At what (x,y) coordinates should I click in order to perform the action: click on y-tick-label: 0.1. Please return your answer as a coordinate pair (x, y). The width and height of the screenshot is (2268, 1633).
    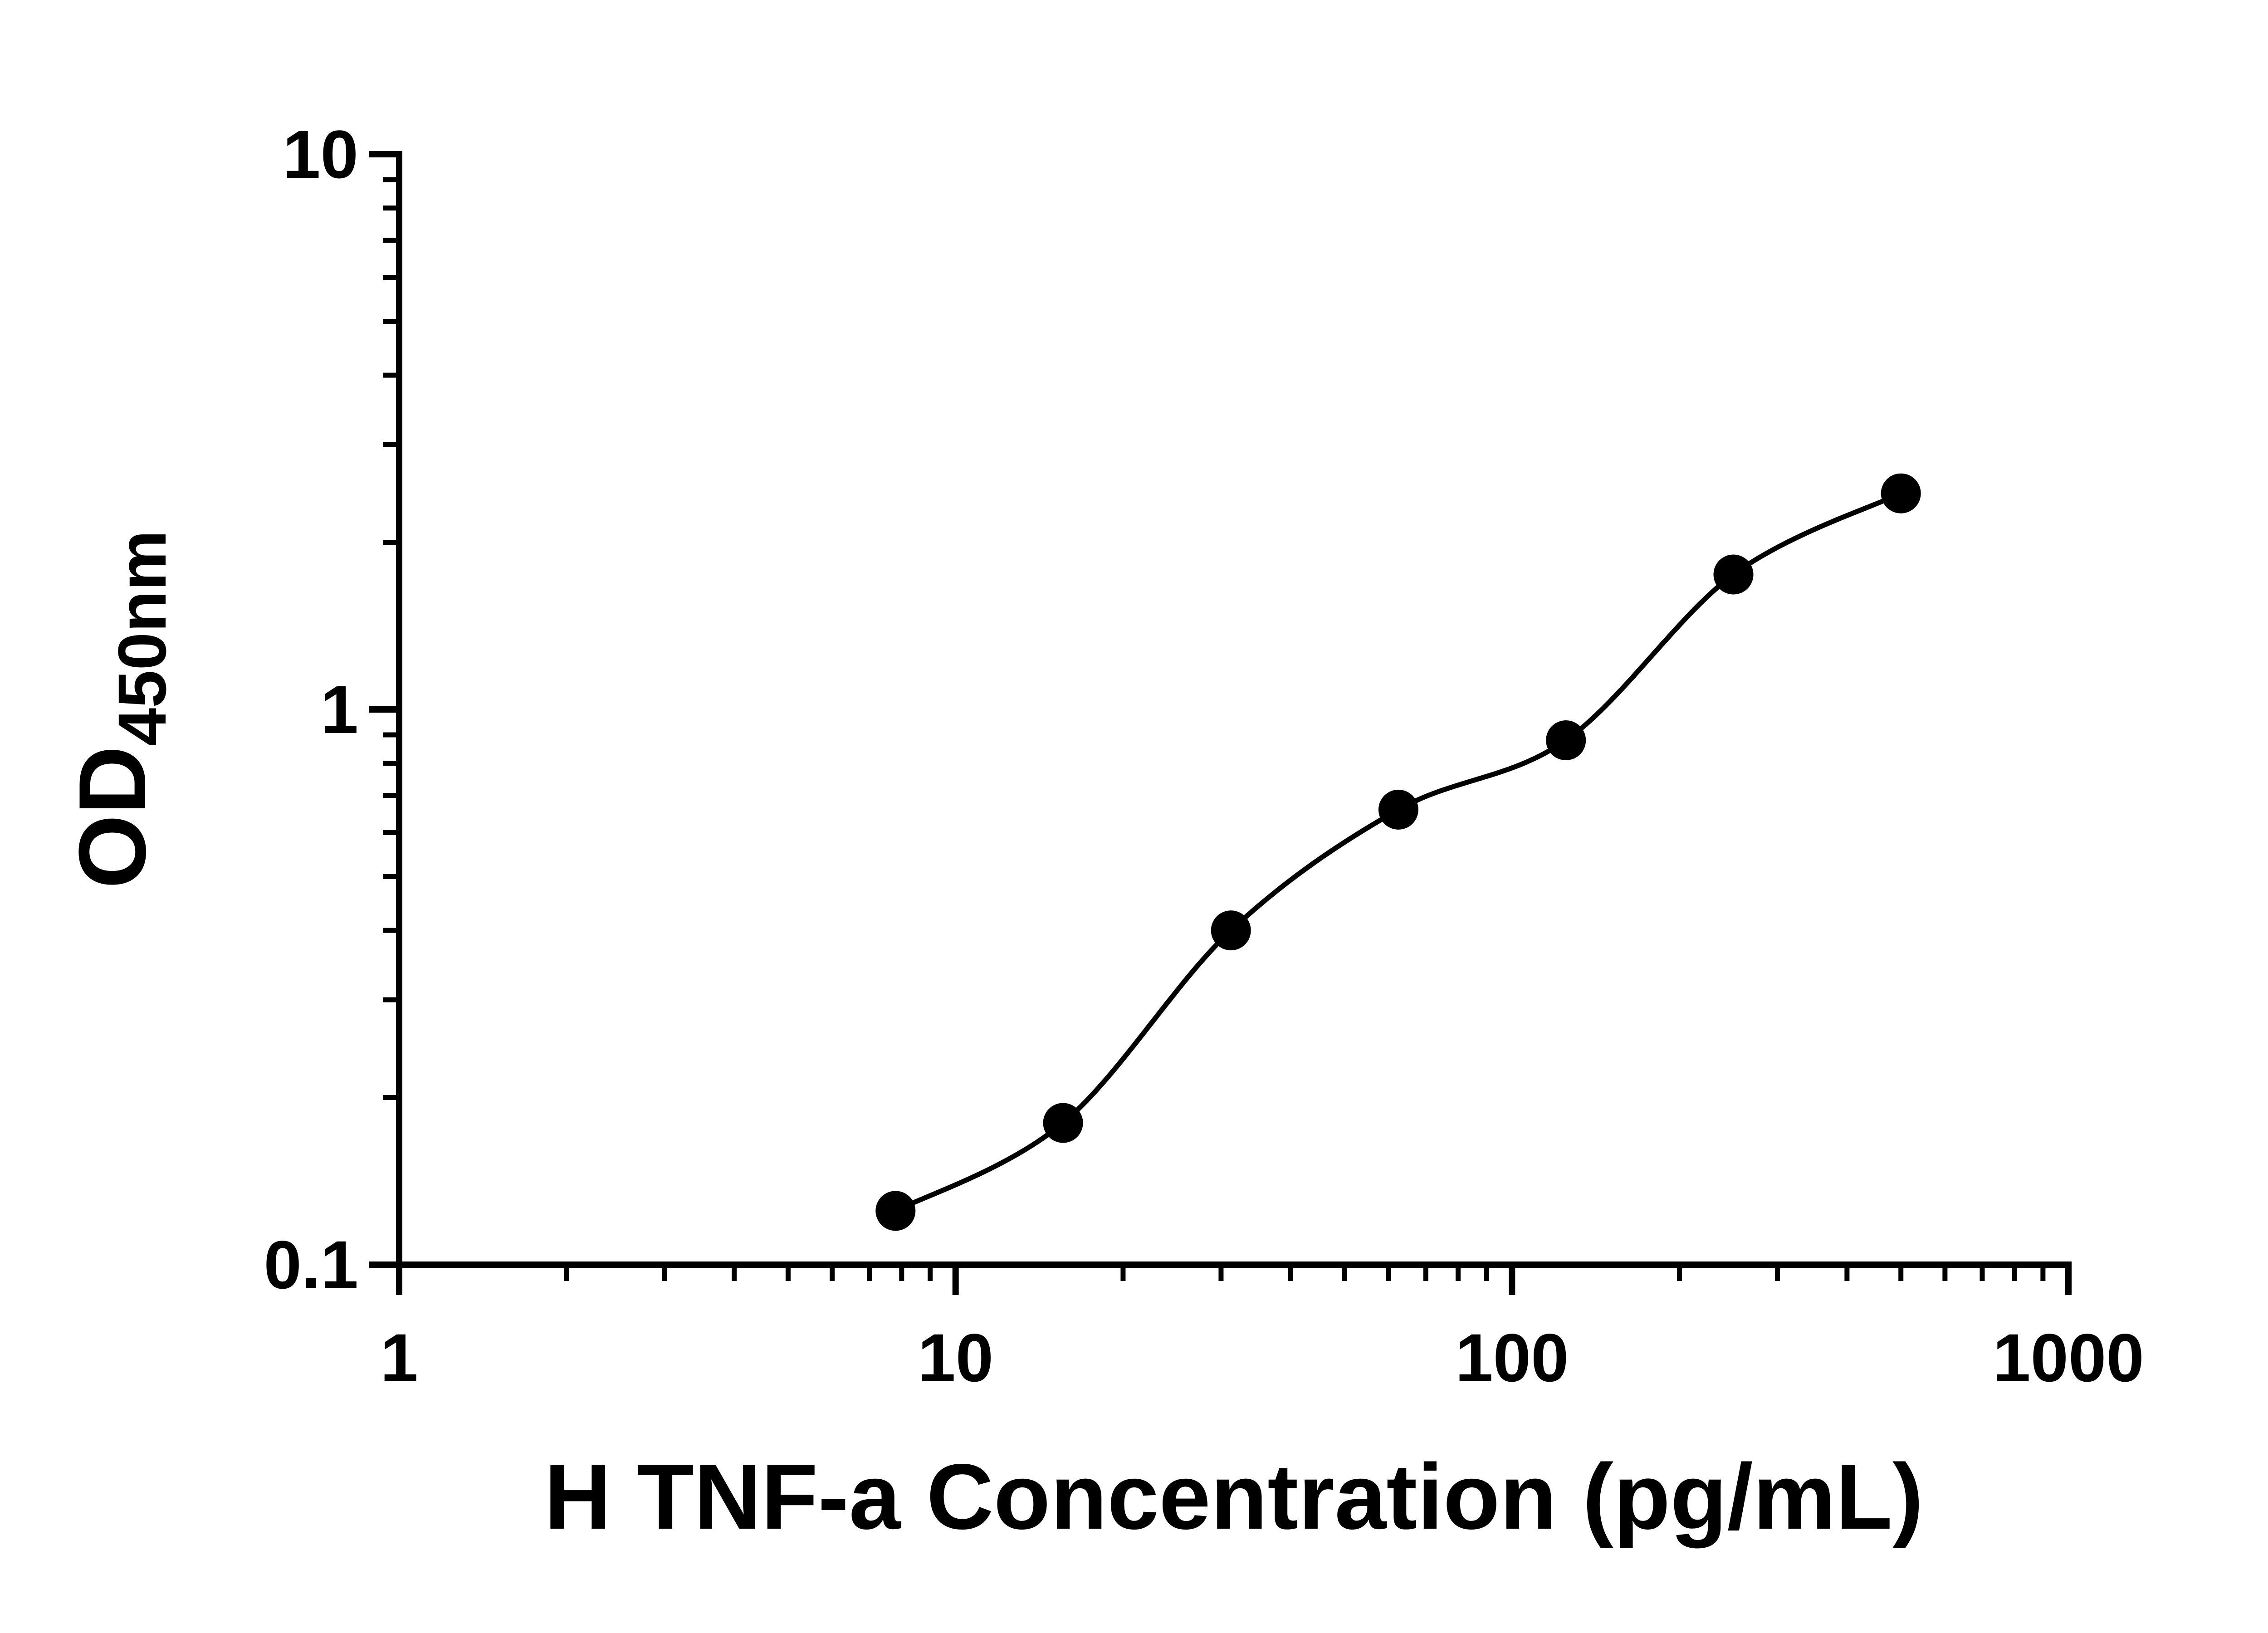
    Looking at the image, I should click on (311, 1265).